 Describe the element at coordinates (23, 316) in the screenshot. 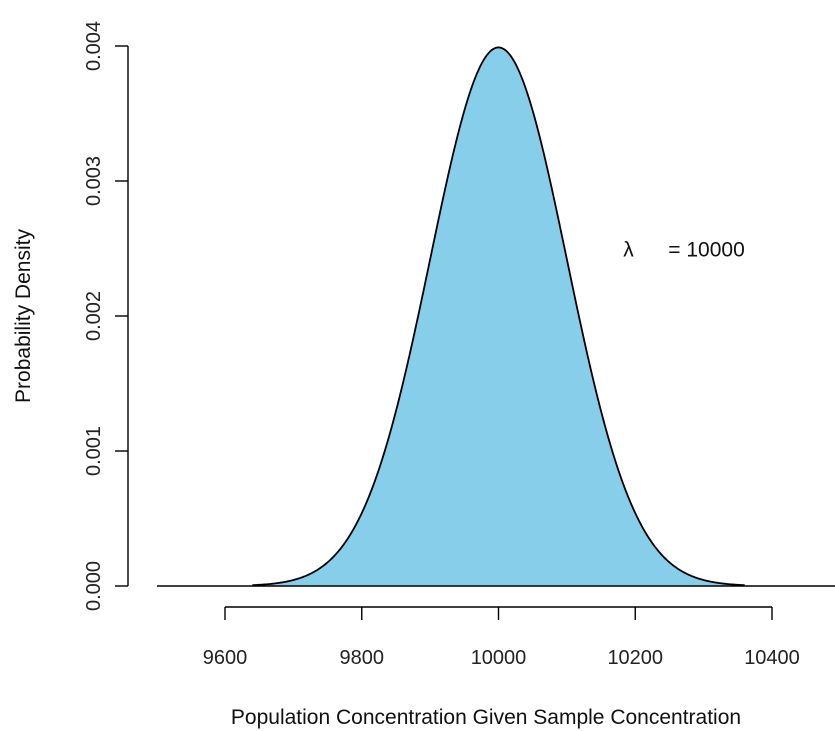

I see `y-axis-title: Probability Density` at that location.